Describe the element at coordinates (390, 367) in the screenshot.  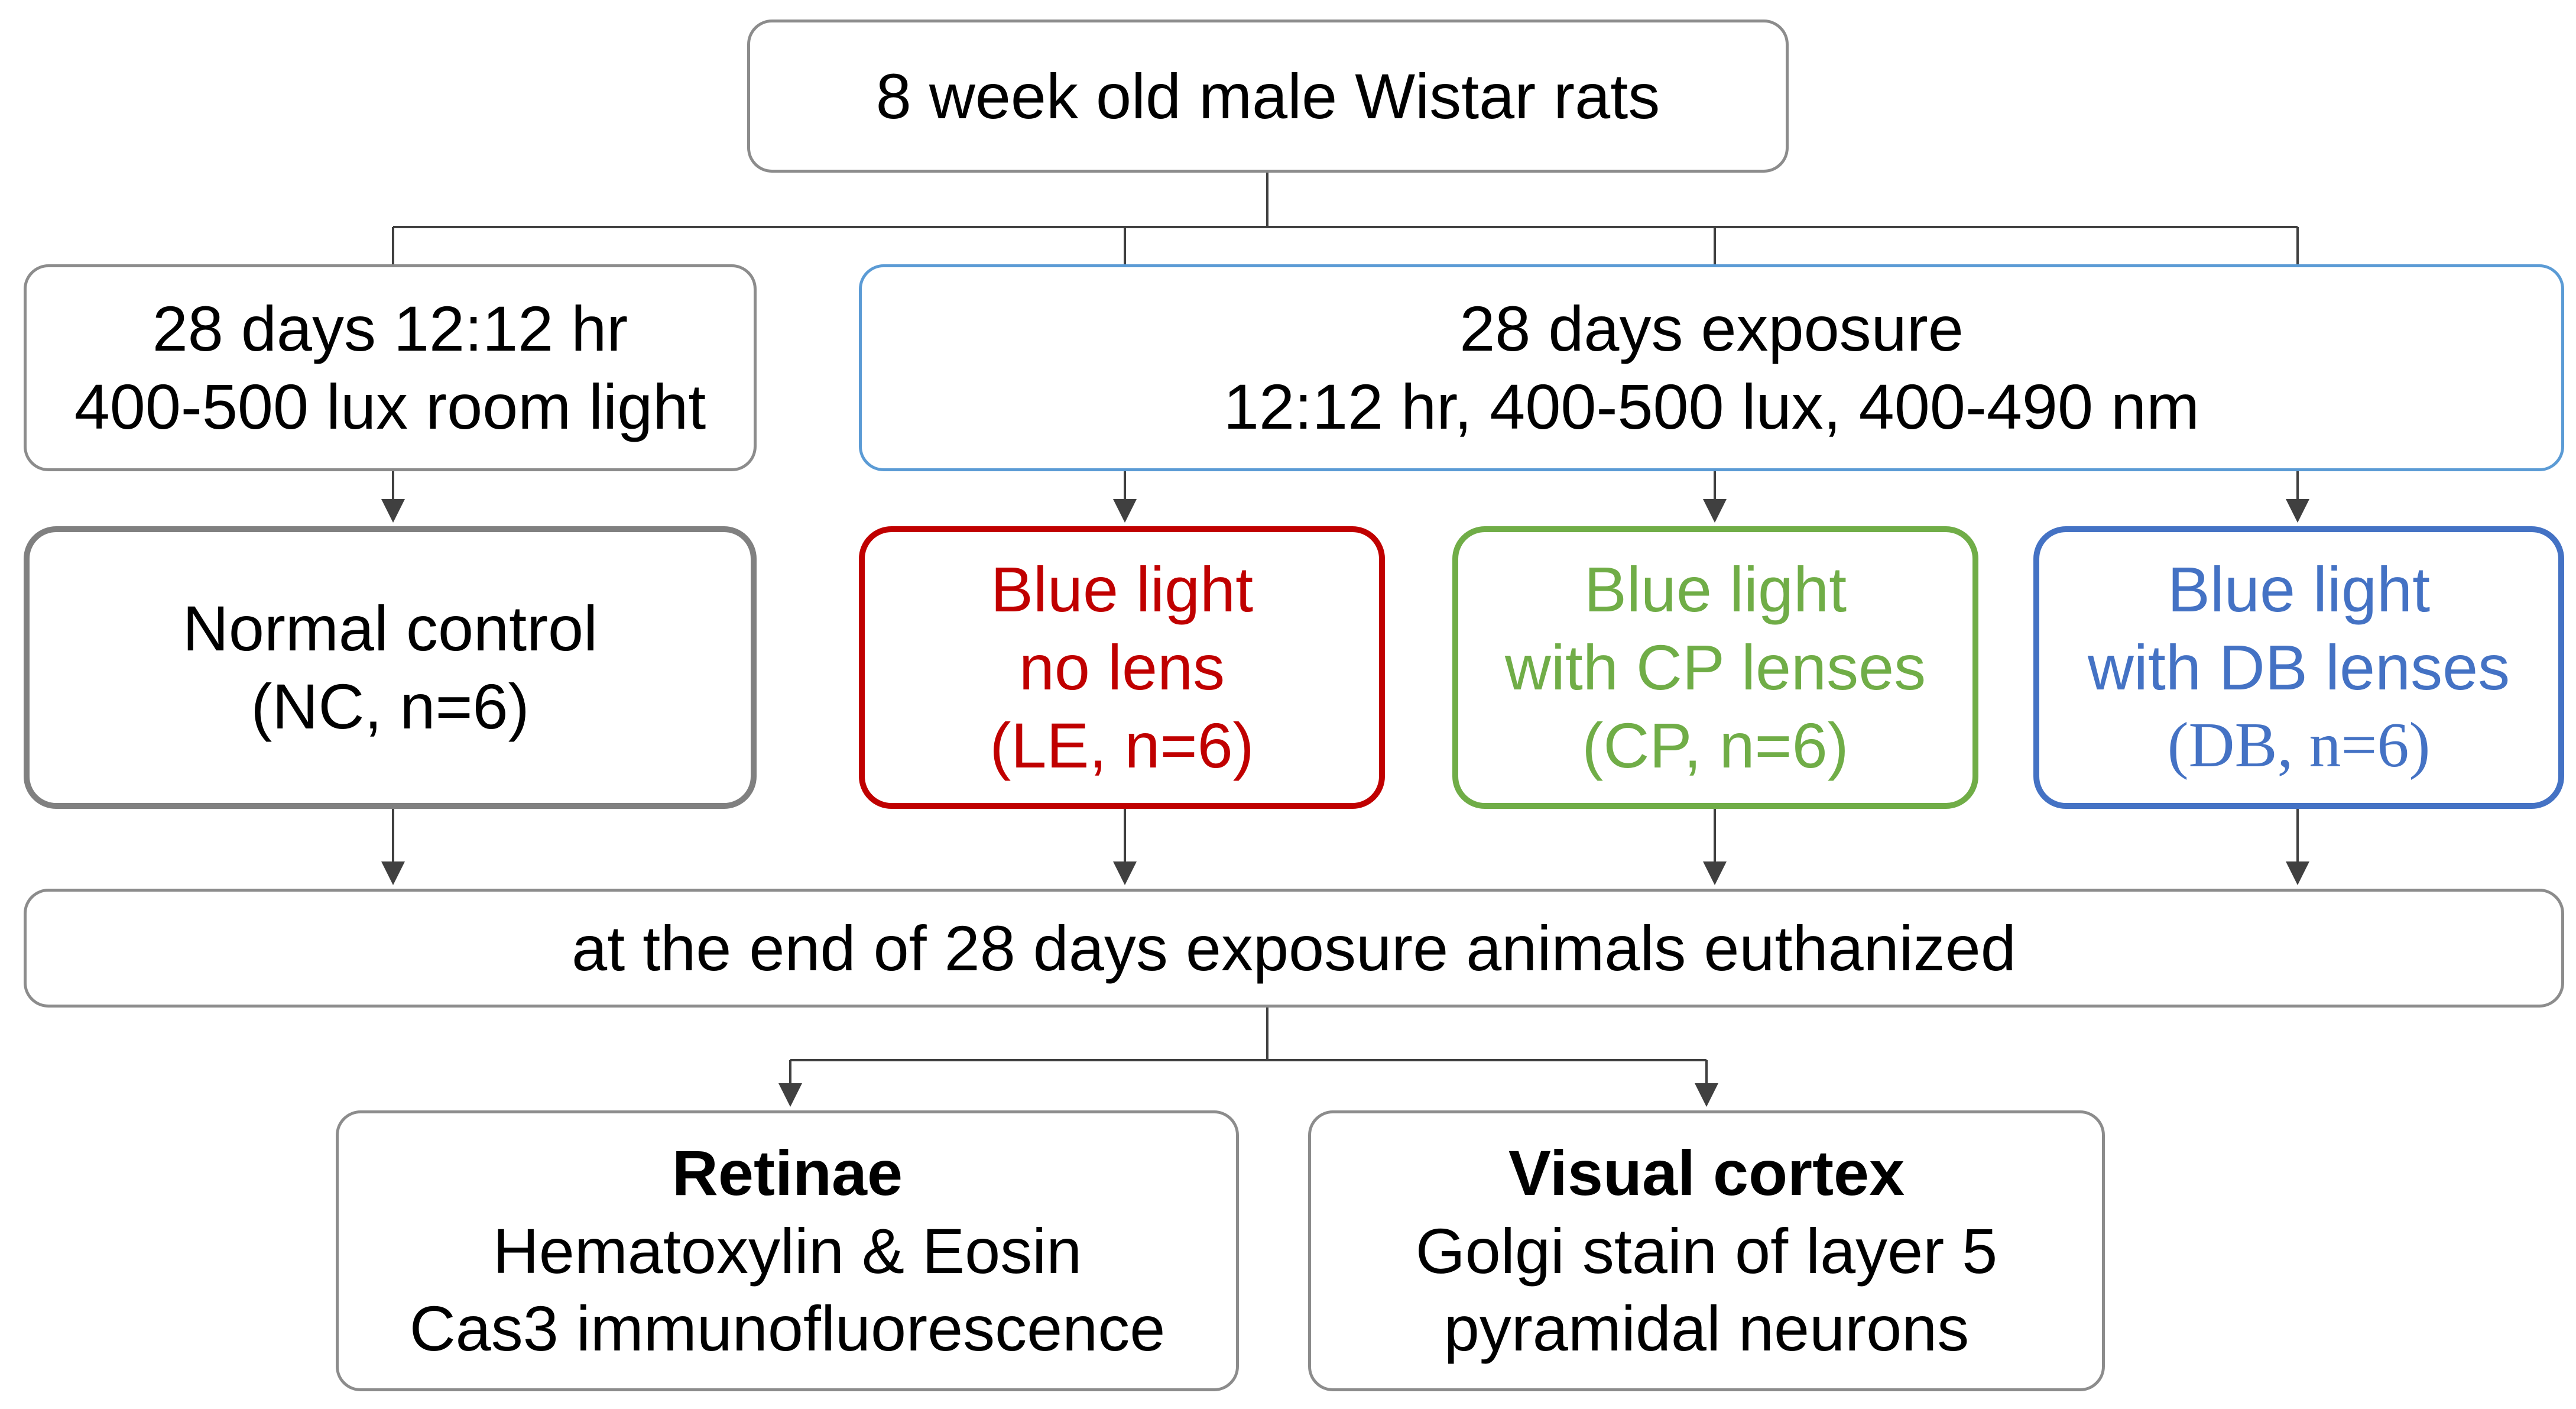
I see `control-condition-box: 28 days 12:12 hr 400-500 lux room light` at that location.